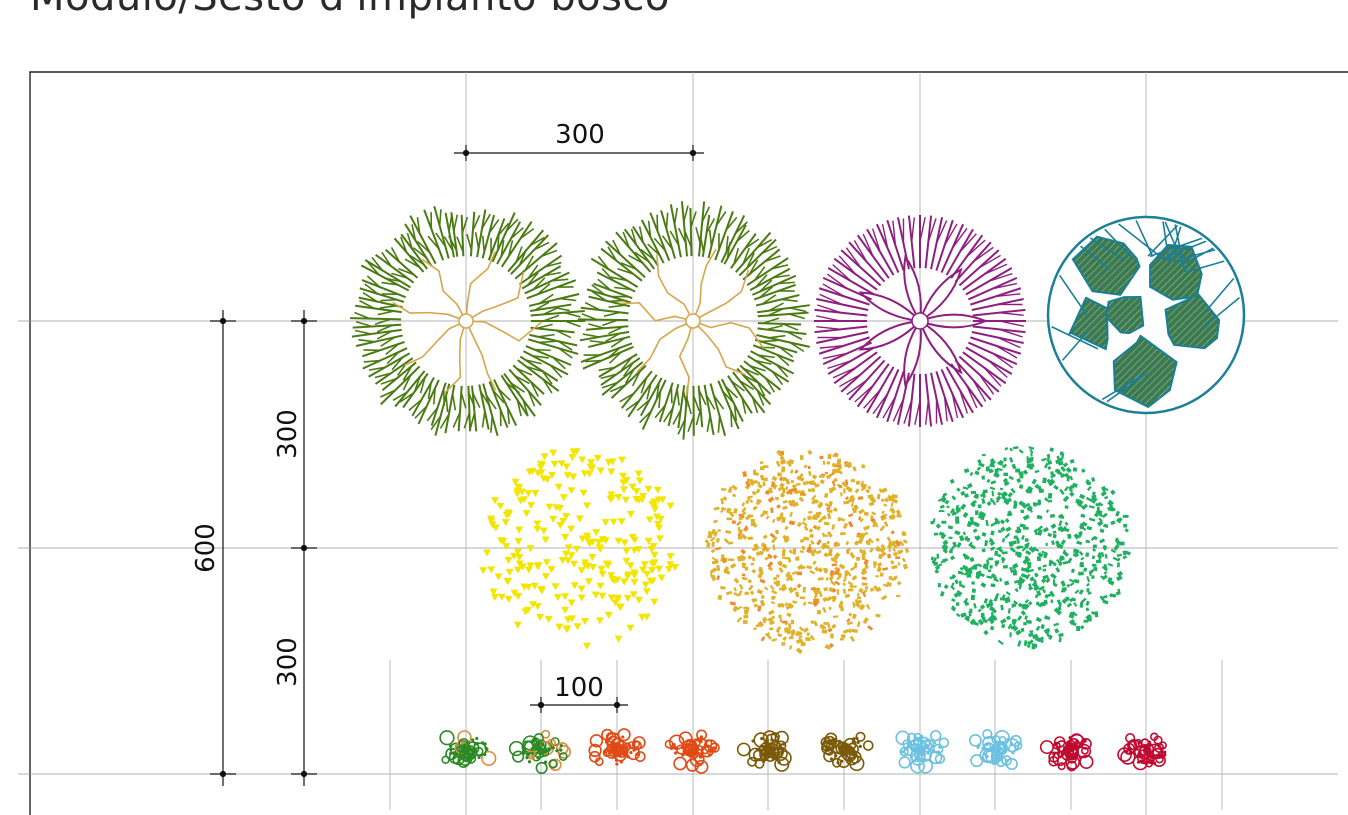 The width and height of the screenshot is (1348, 815). Describe the element at coordinates (304, 548) in the screenshot. I see `dimension-row-spacing` at that location.